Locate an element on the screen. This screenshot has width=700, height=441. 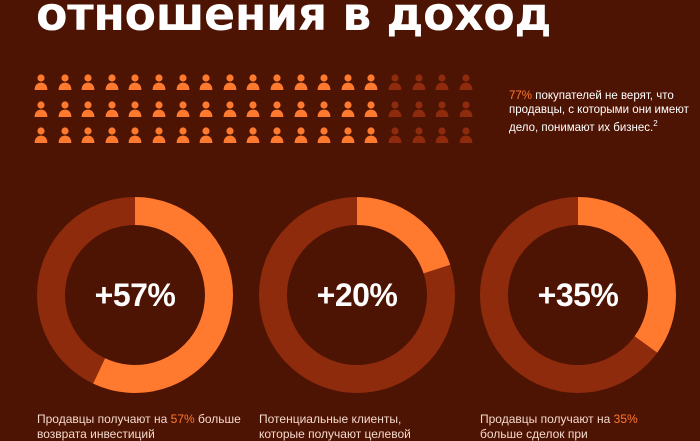
people-grid is located at coordinates (254, 112).